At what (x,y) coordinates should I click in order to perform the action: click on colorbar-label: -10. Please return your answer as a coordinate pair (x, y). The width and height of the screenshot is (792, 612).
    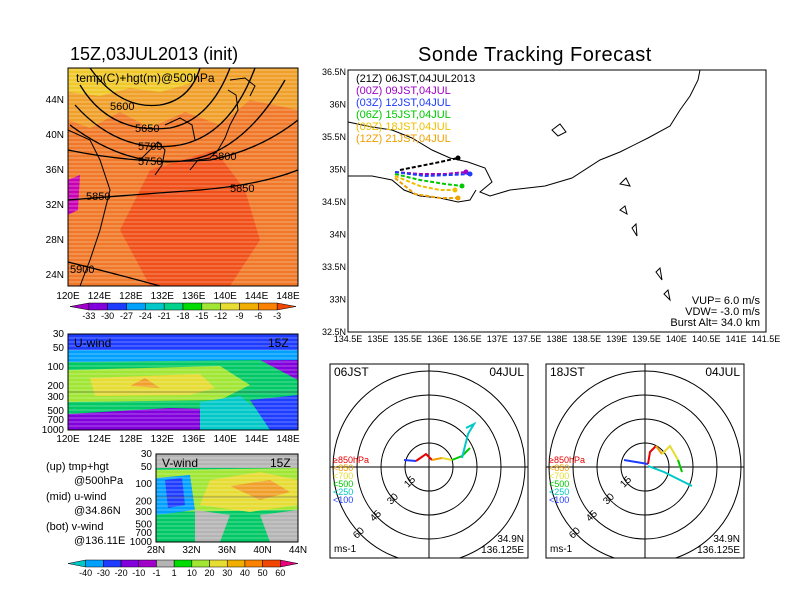
    Looking at the image, I should click on (138, 573).